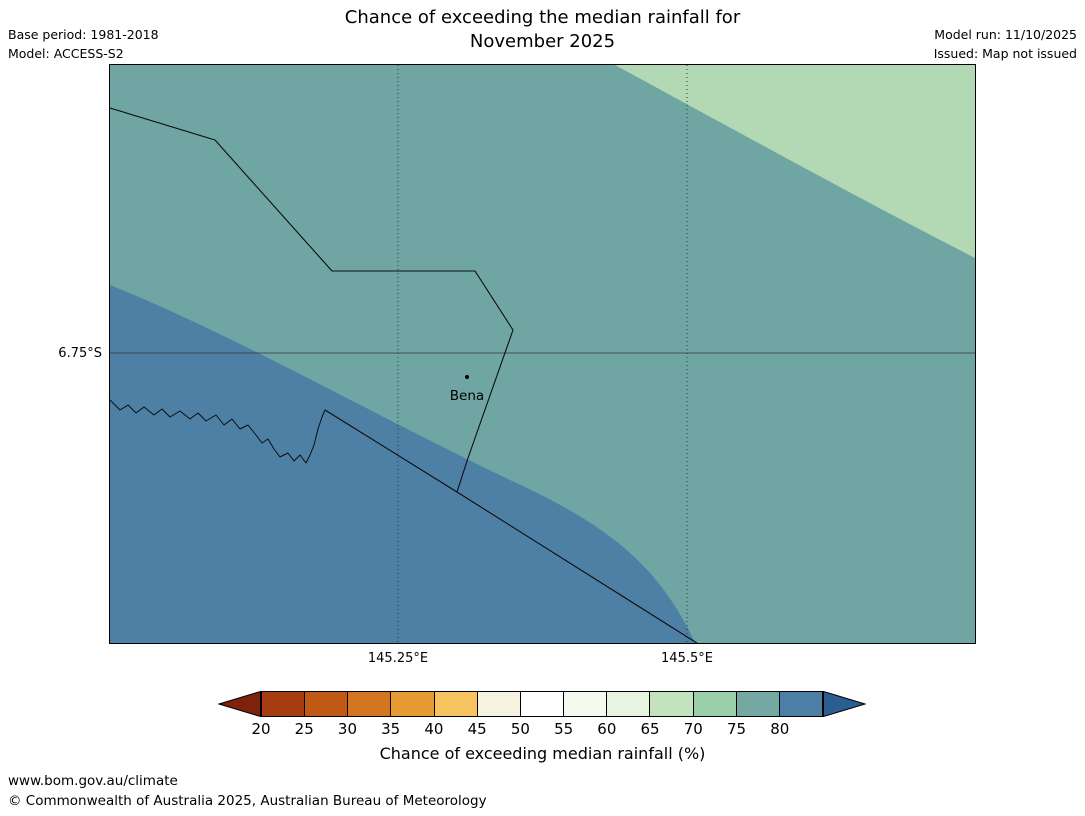 The width and height of the screenshot is (1085, 816). Describe the element at coordinates (477, 729) in the screenshot. I see `colorbar-tick-label: 45` at that location.